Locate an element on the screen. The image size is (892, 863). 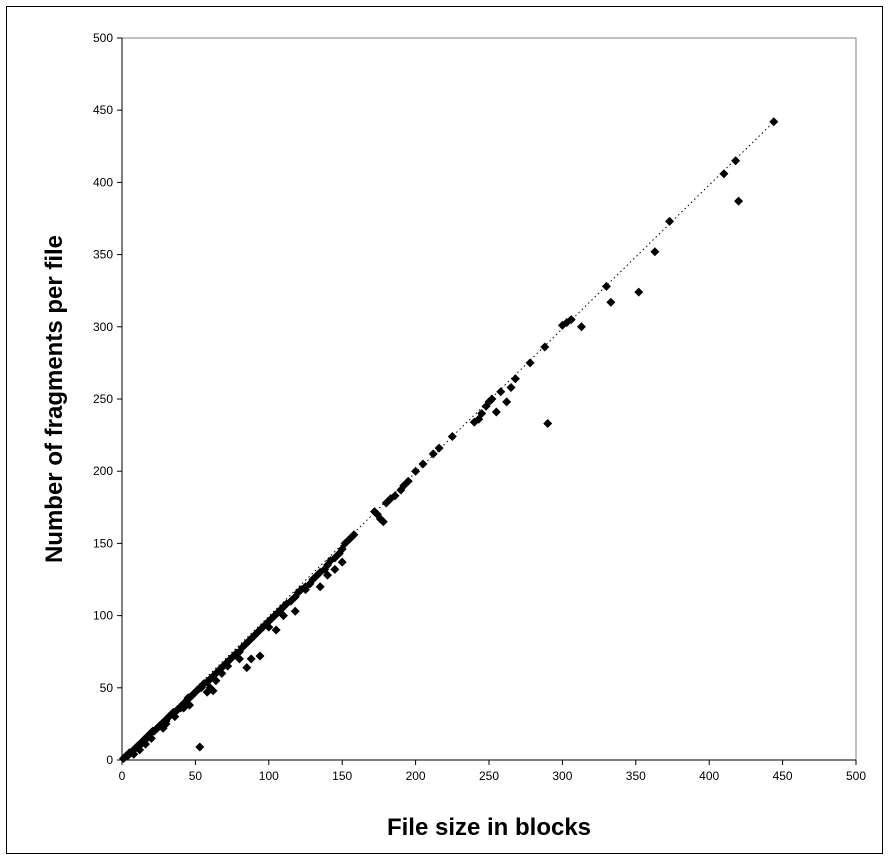
x-tick-label: 150 is located at coordinates (342, 776).